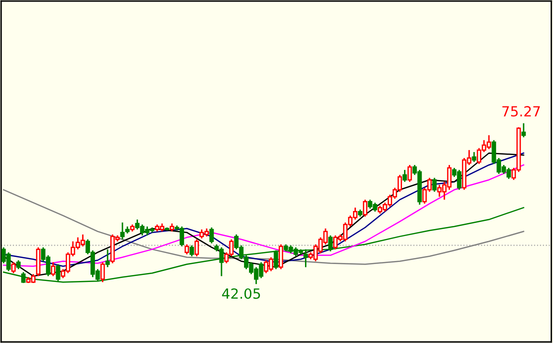 The height and width of the screenshot is (343, 553). What do you see at coordinates (521, 111) in the screenshot?
I see `text: 75.27` at bounding box center [521, 111].